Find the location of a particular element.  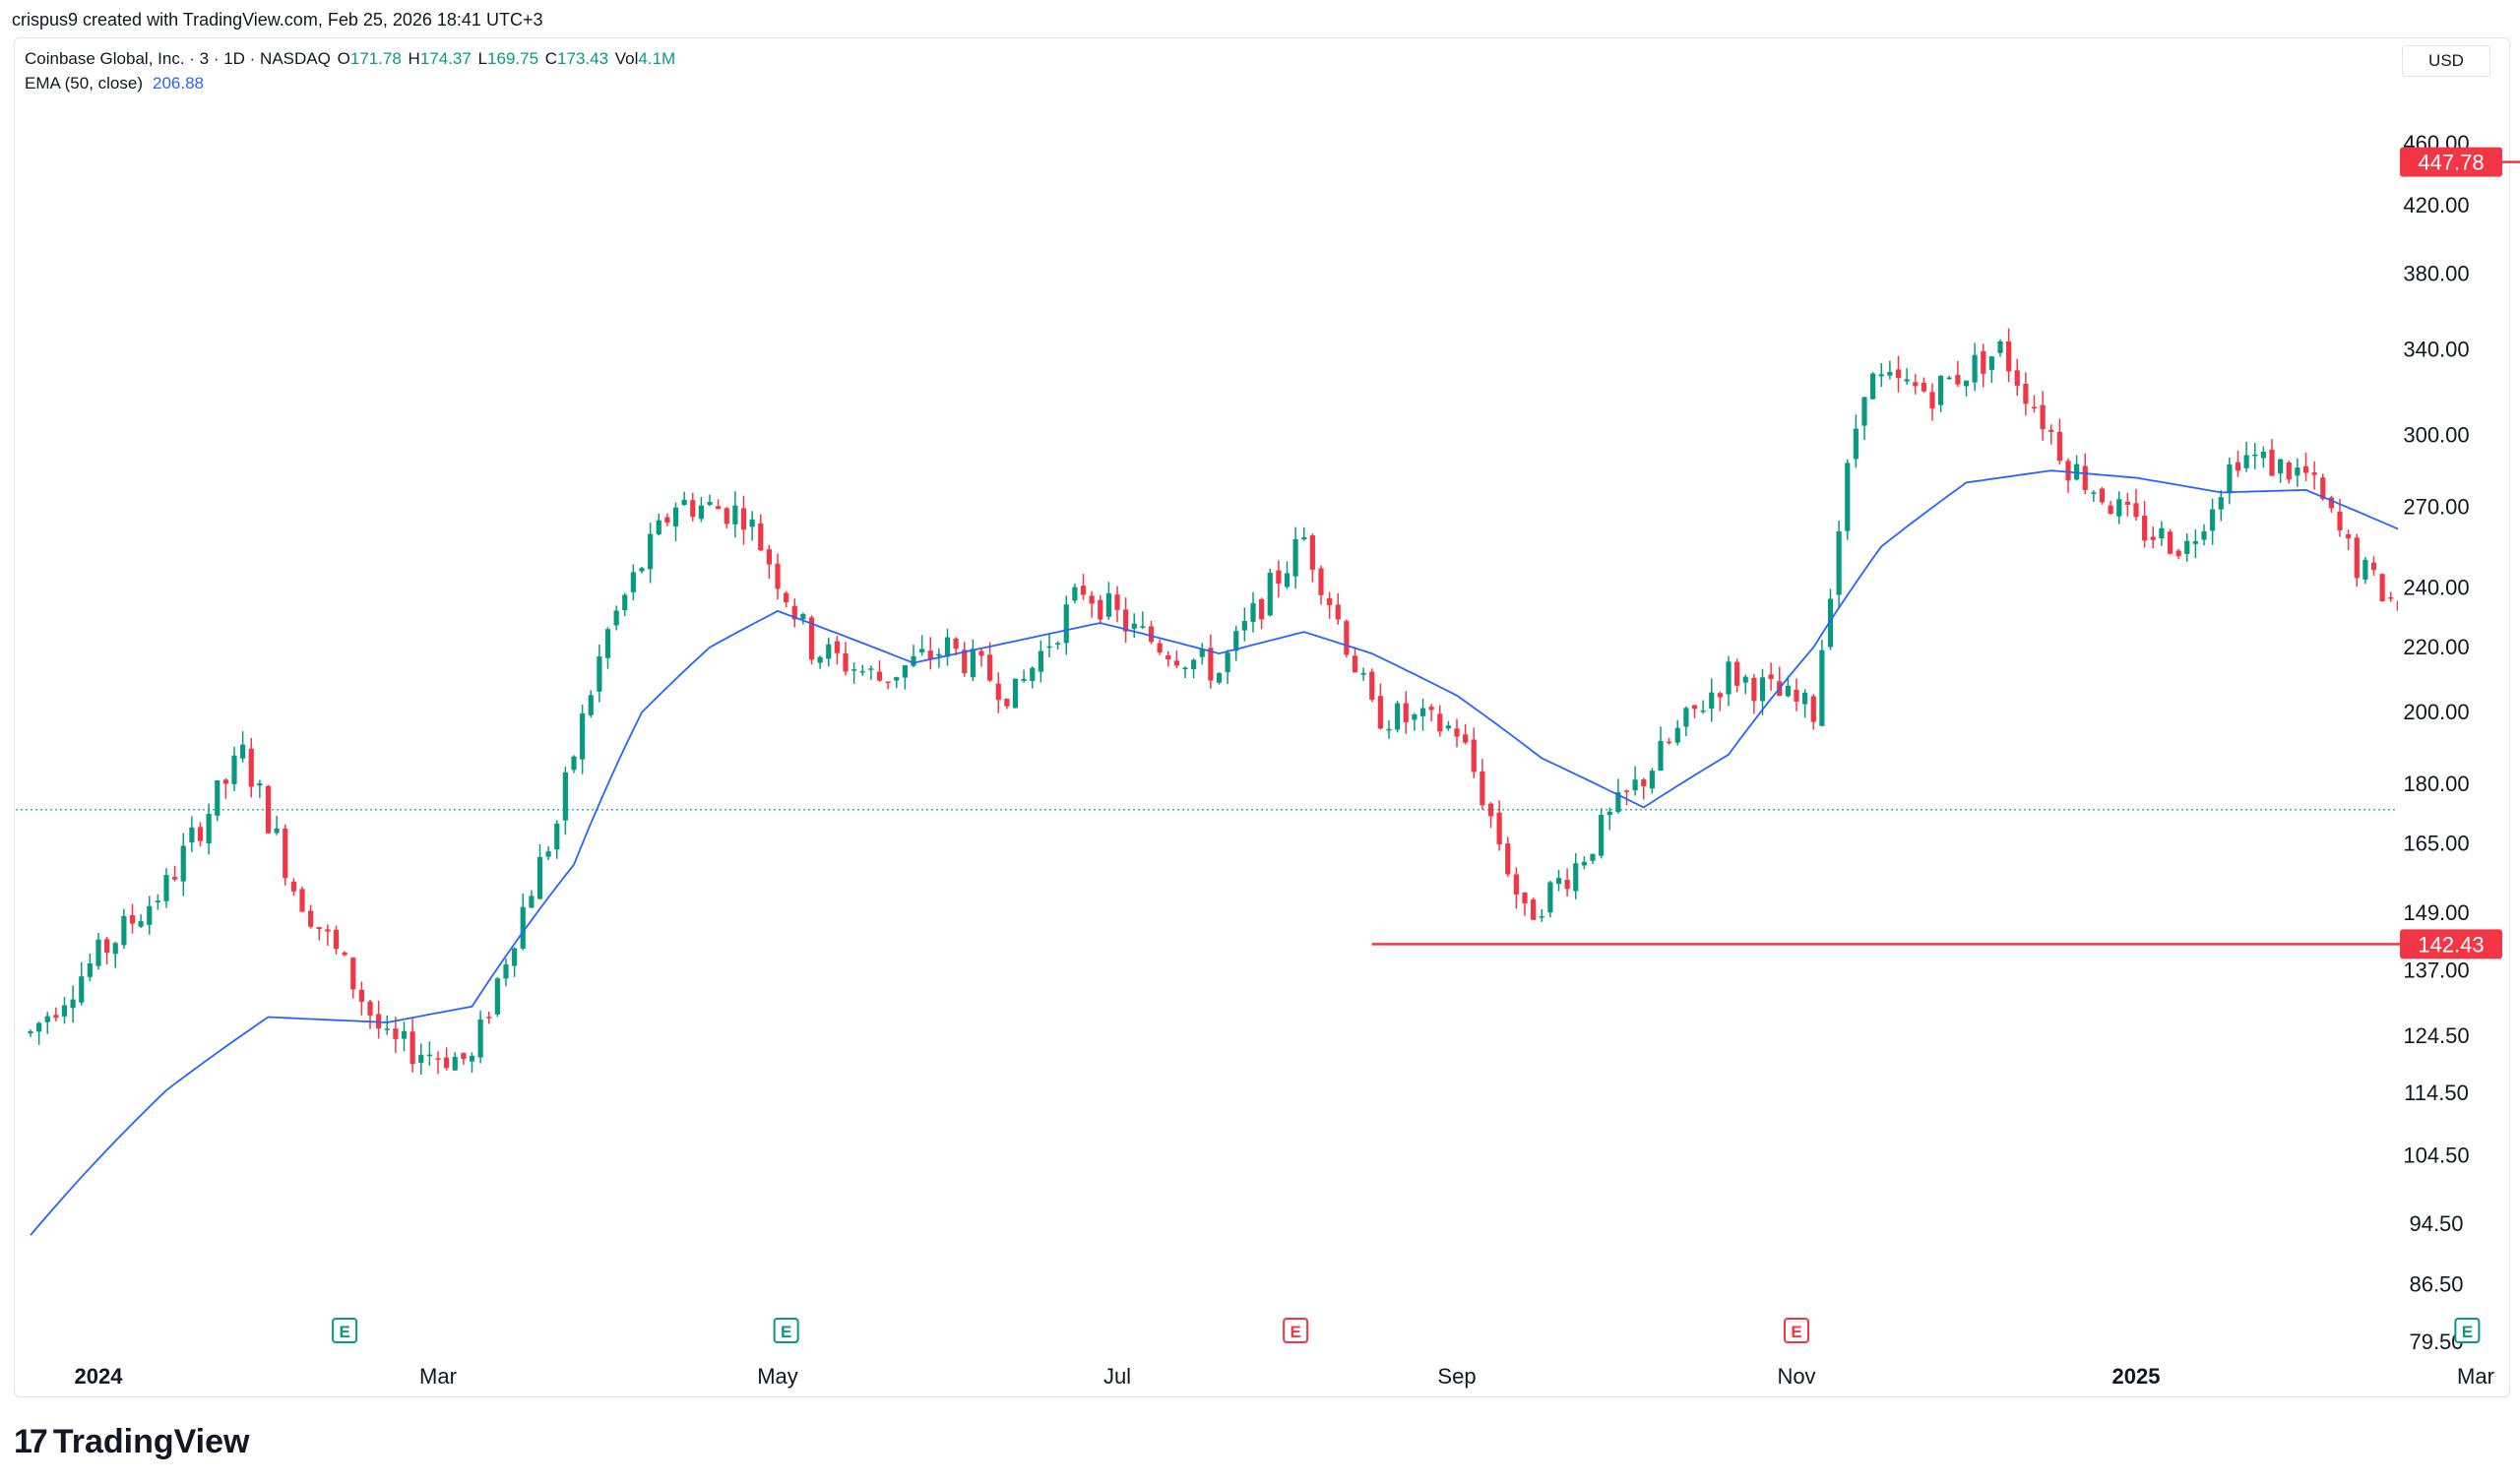

indicator-legend: EMA (50, close) 206.88 is located at coordinates (114, 84).